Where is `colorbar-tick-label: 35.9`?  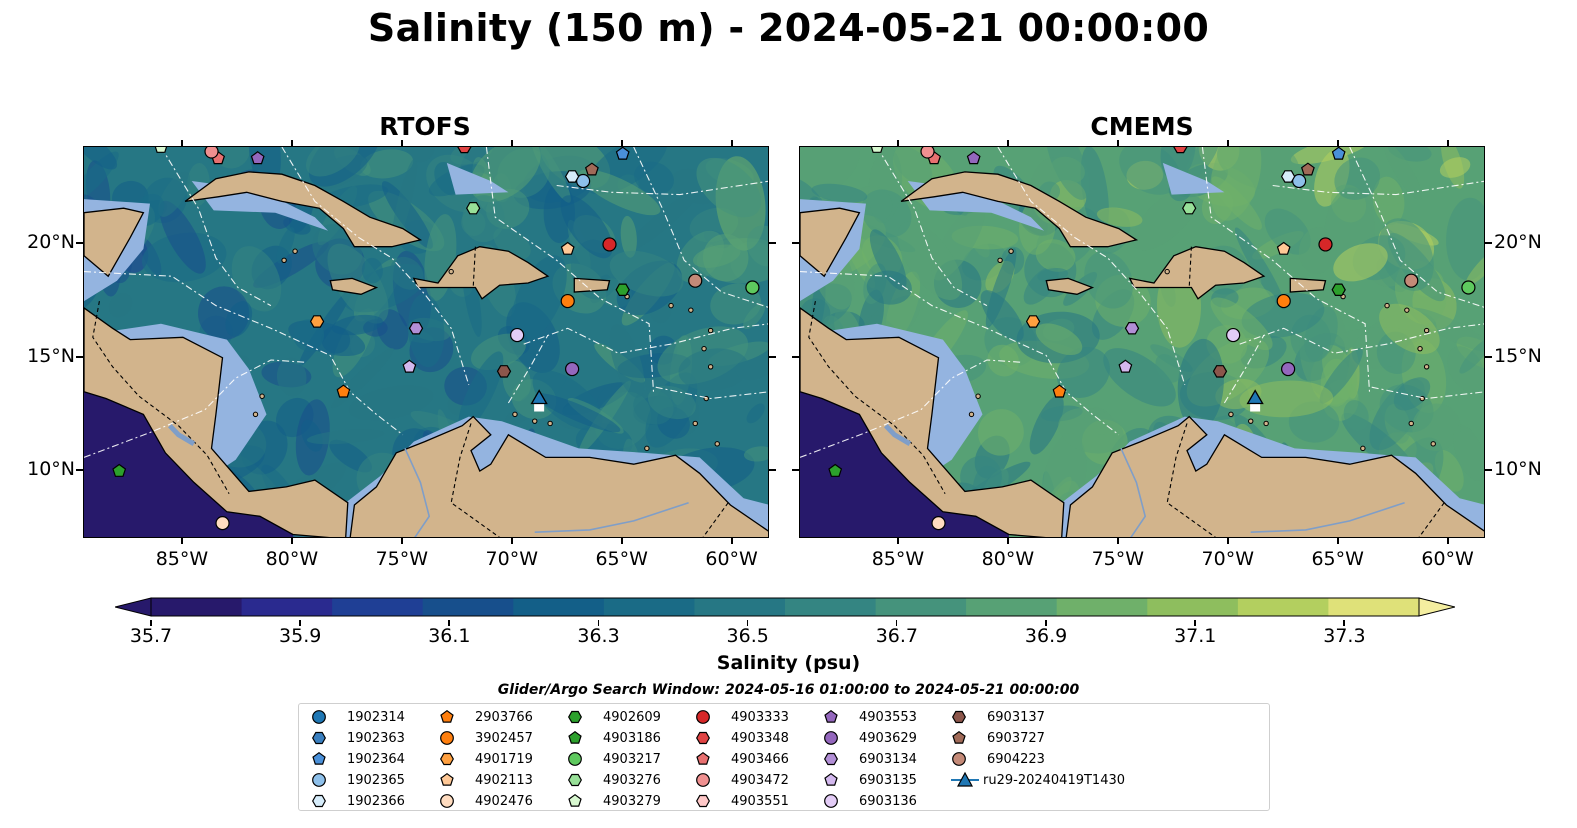
colorbar-tick-label: 35.9 is located at coordinates (300, 636).